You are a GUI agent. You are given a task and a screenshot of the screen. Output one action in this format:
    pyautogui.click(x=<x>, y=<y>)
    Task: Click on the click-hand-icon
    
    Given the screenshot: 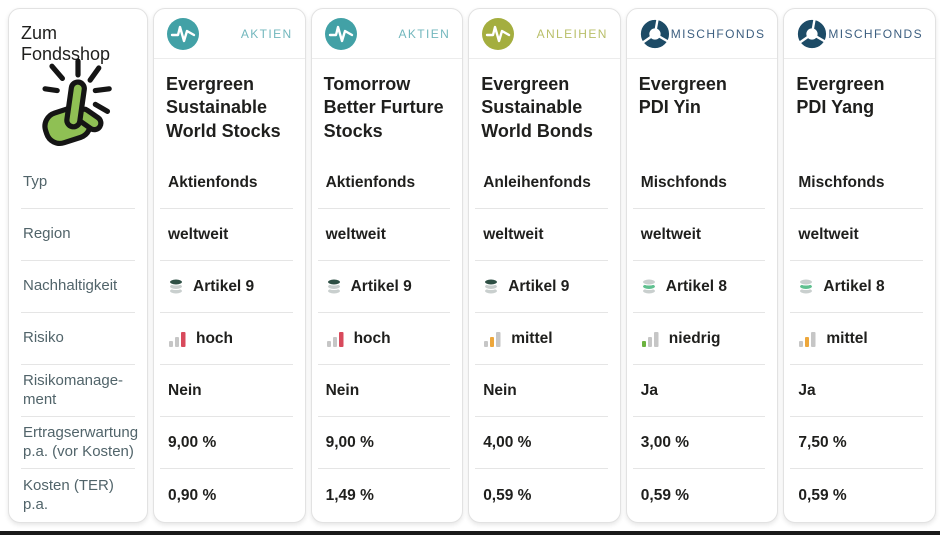 What is the action you would take?
    pyautogui.click(x=78, y=107)
    